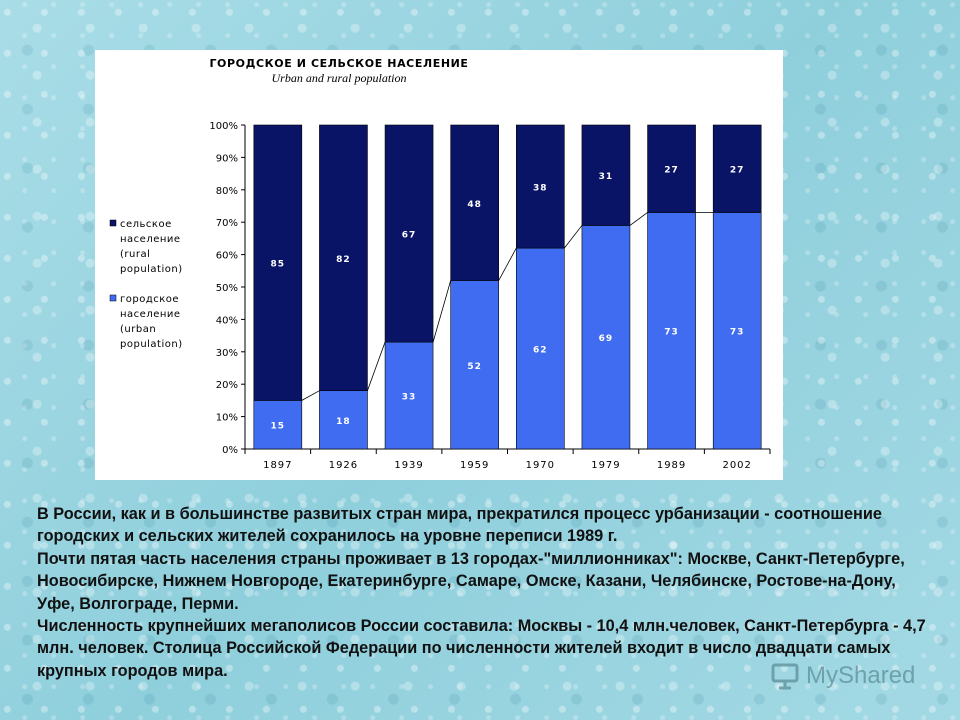  I want to click on x-tick-label: 1959, so click(474, 465).